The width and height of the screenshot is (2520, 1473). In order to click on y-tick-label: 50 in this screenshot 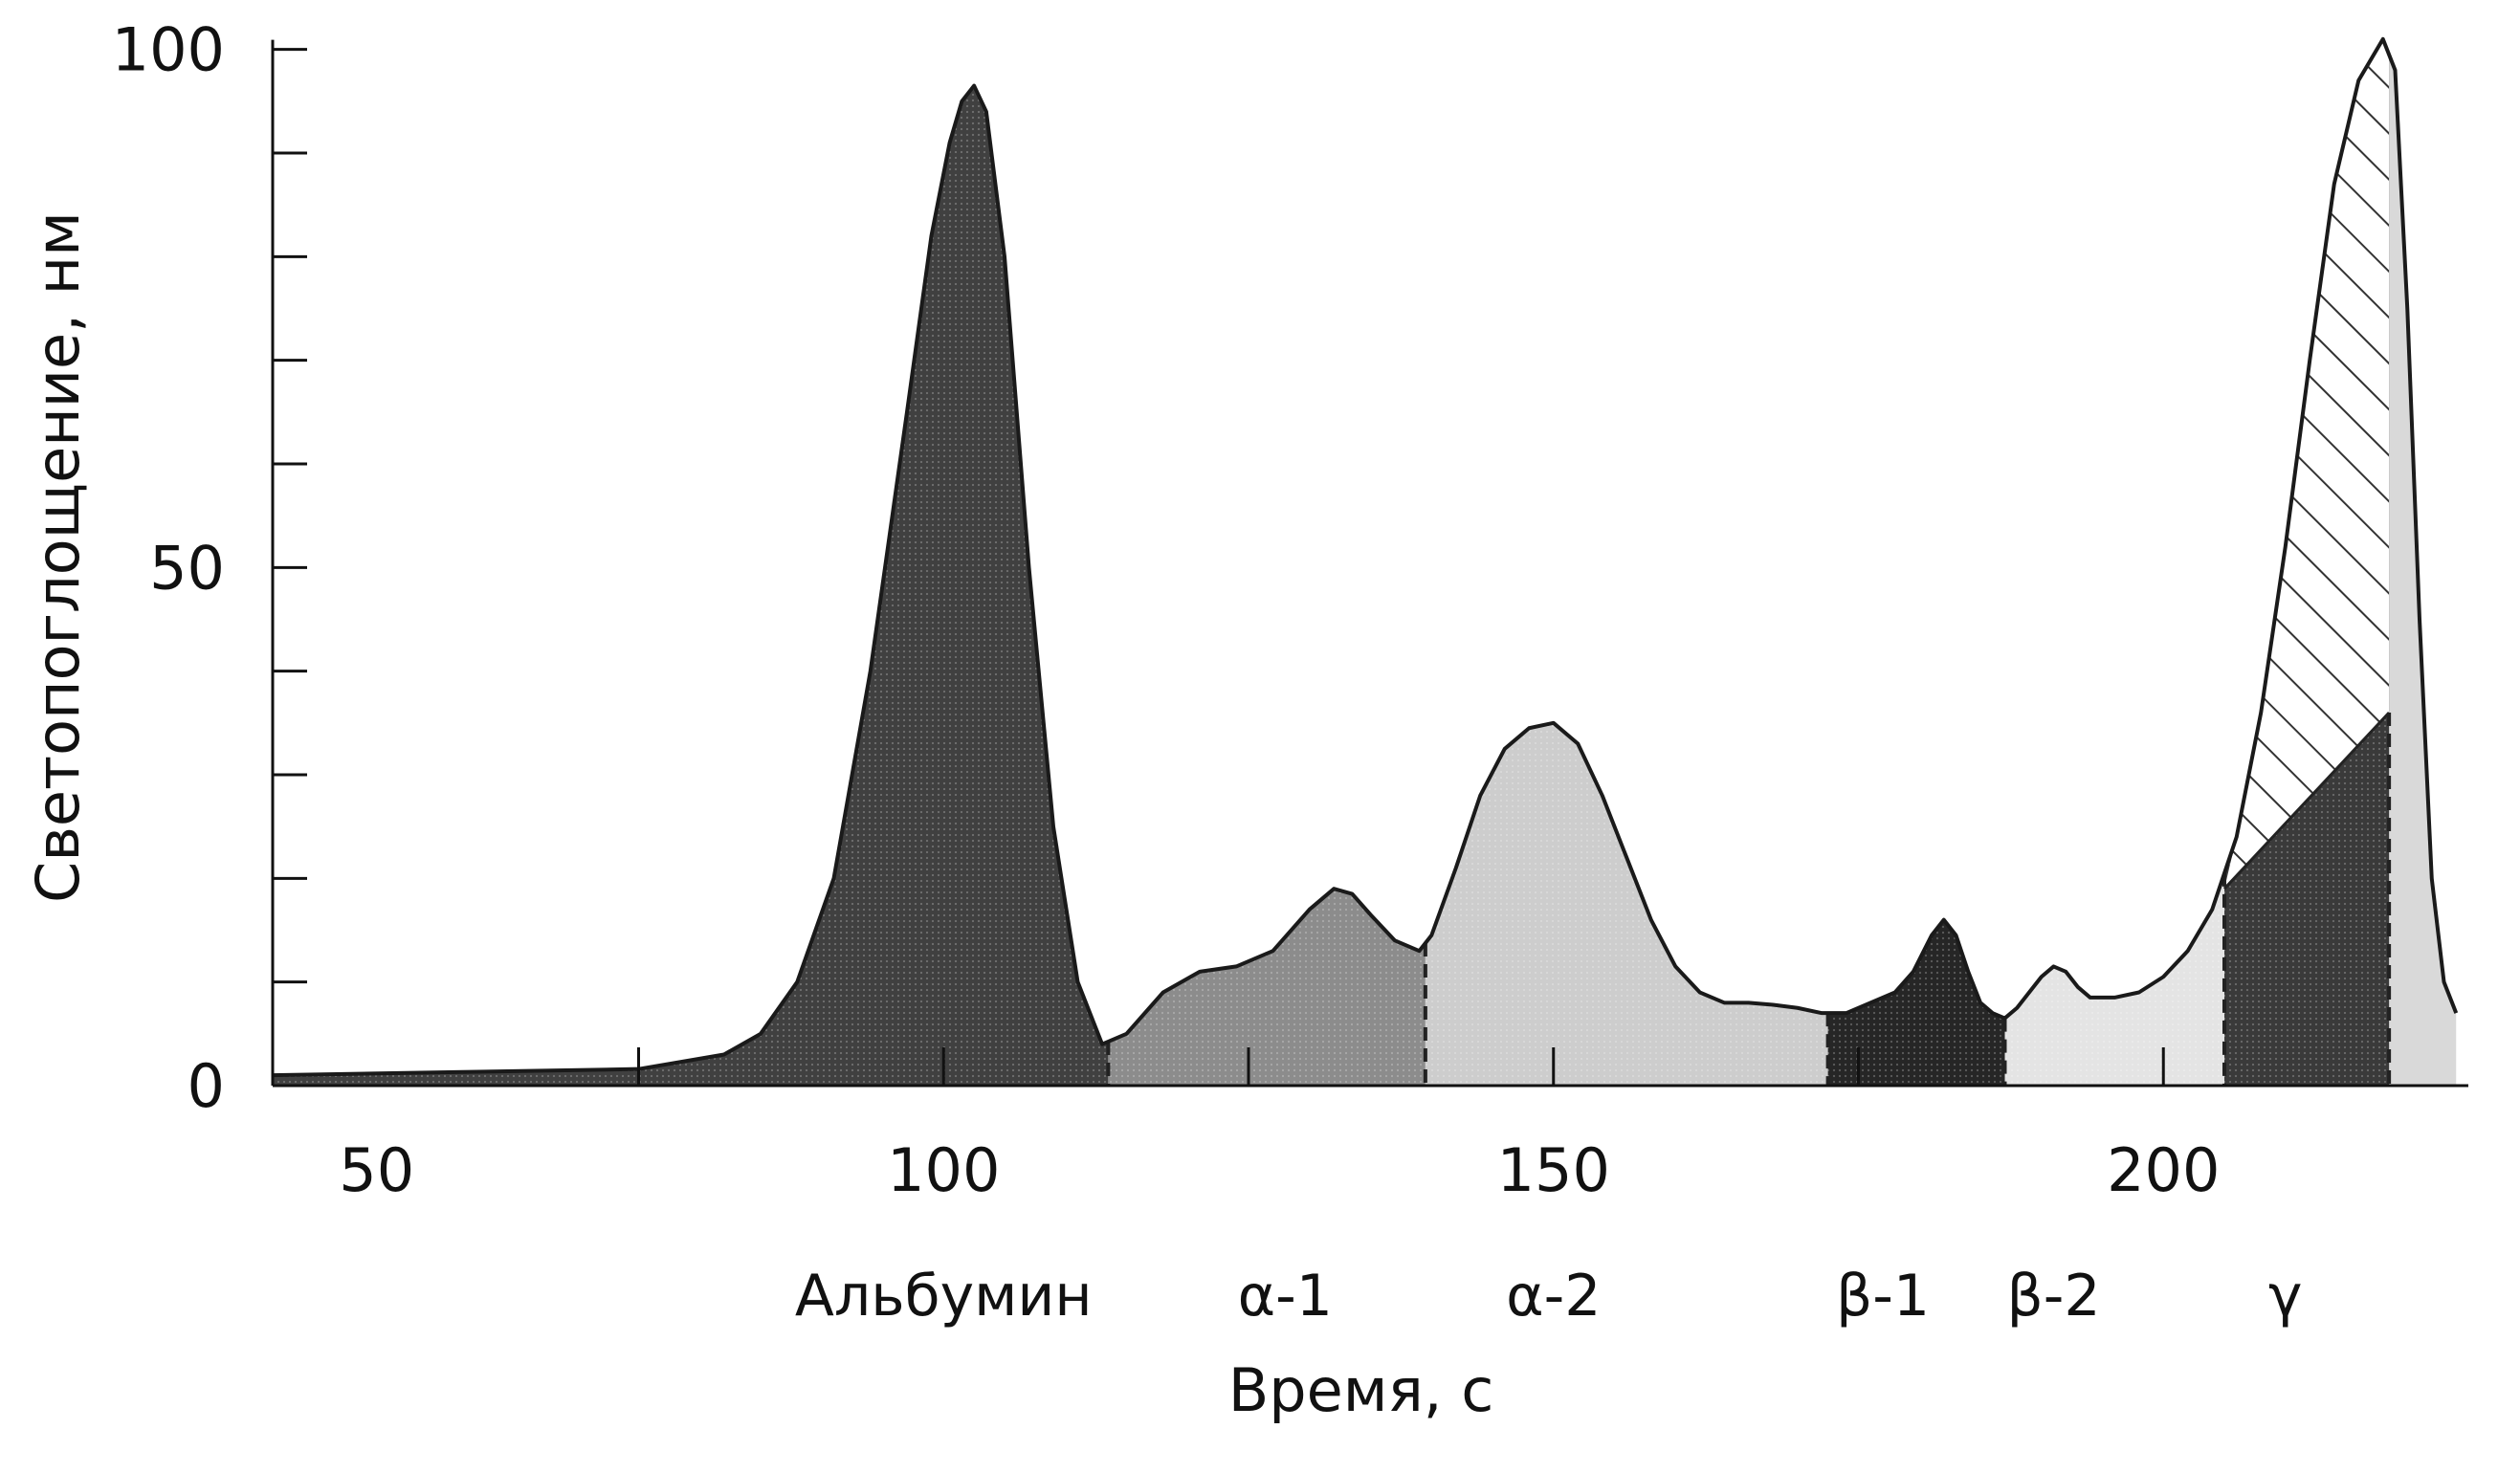, I will do `click(187, 568)`.